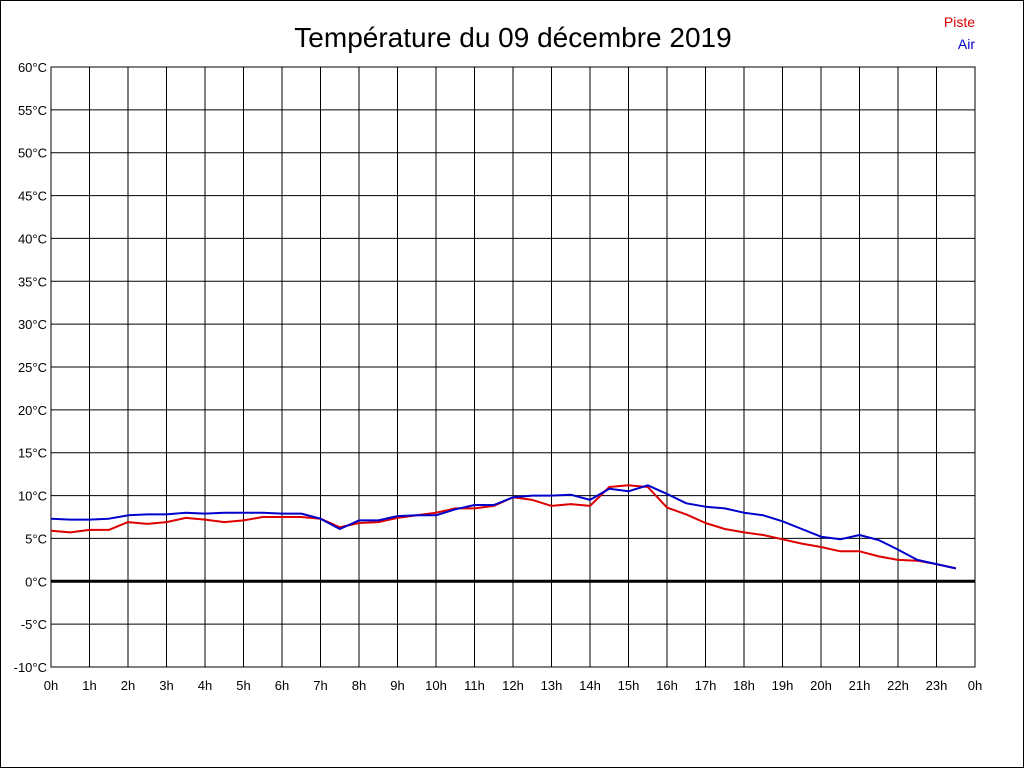 This screenshot has width=1024, height=769. What do you see at coordinates (706, 685) in the screenshot?
I see `x-tick-label: 17h` at bounding box center [706, 685].